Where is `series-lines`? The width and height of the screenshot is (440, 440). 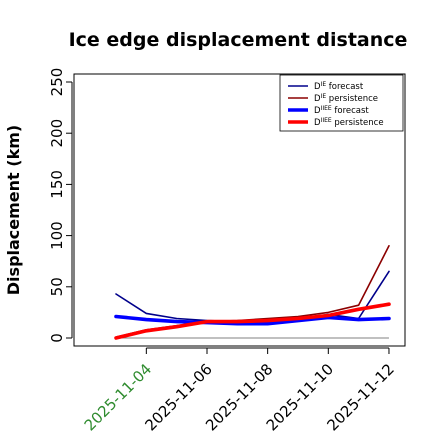
series-lines is located at coordinates (252, 292).